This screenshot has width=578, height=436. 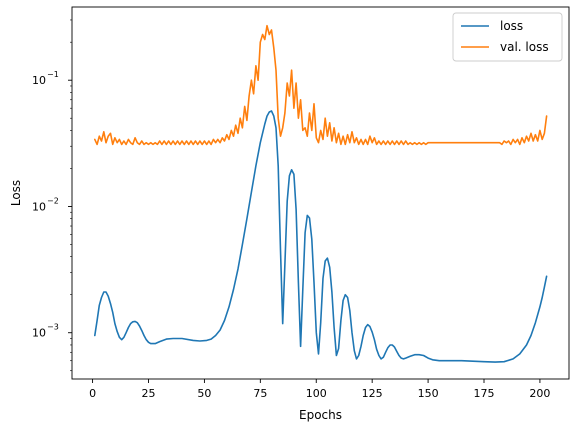 I want to click on x-tick-label: 0, so click(x=92, y=393).